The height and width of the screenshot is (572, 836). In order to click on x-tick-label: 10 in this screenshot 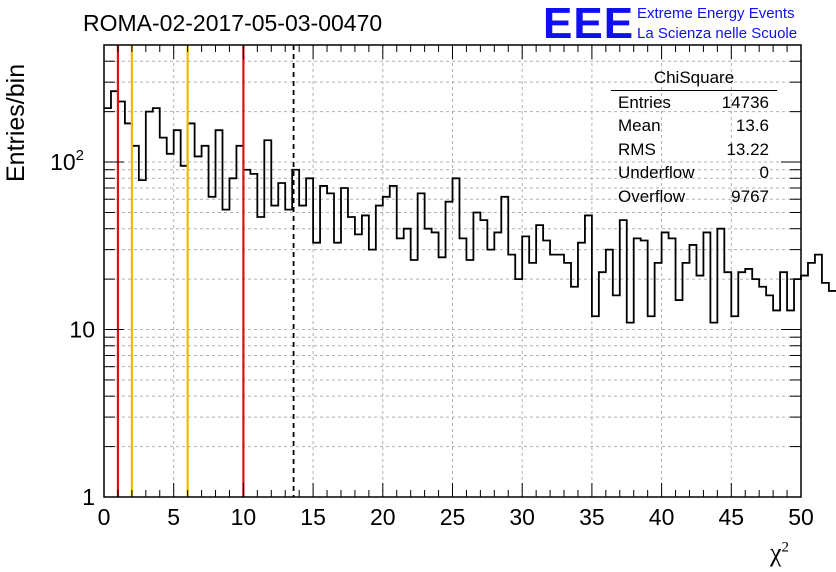, I will do `click(244, 517)`.